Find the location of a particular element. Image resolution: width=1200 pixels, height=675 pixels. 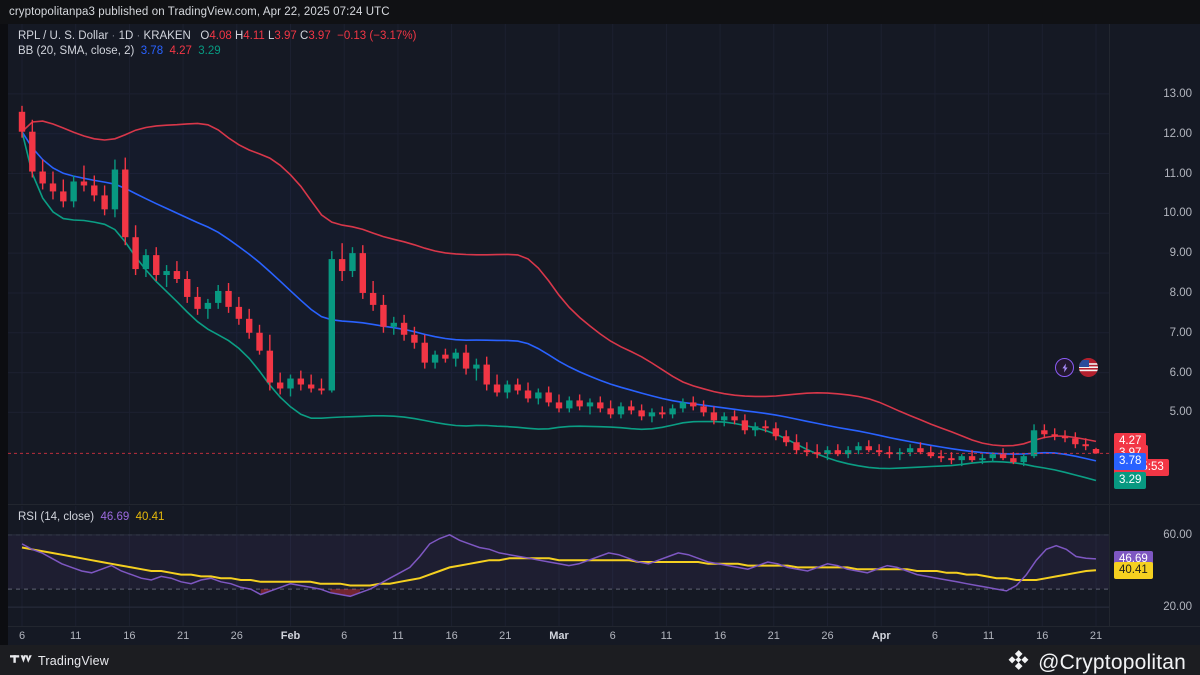

price-axis-tick: 8.00 is located at coordinates (1180, 292).